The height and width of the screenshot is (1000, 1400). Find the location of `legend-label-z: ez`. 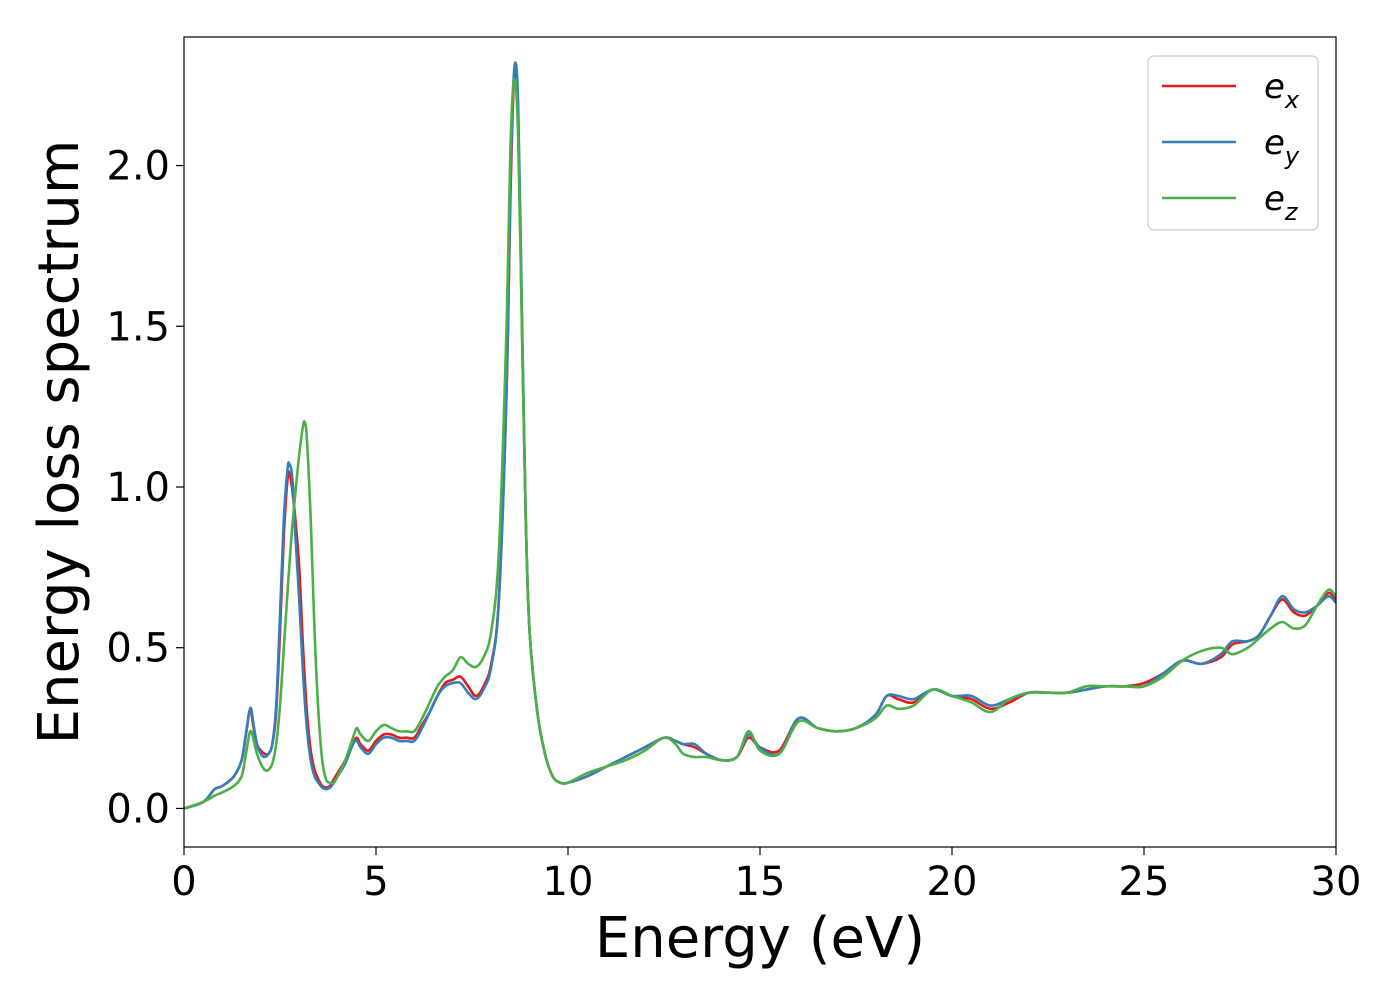

legend-label-z: ez is located at coordinates (1281, 202).